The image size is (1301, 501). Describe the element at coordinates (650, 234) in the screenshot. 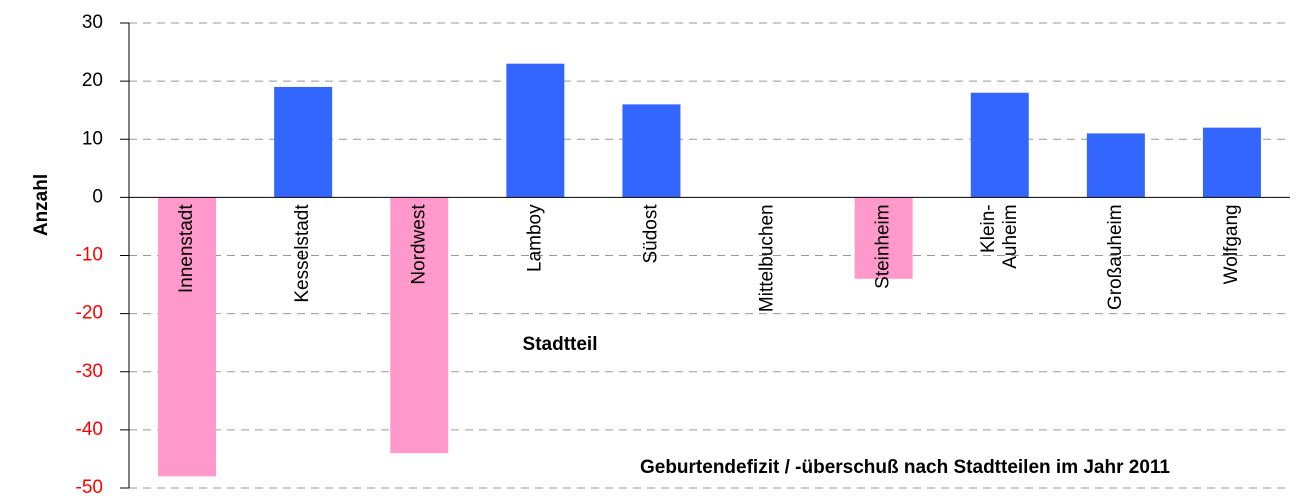

I see `x-tick-label: Südost` at that location.